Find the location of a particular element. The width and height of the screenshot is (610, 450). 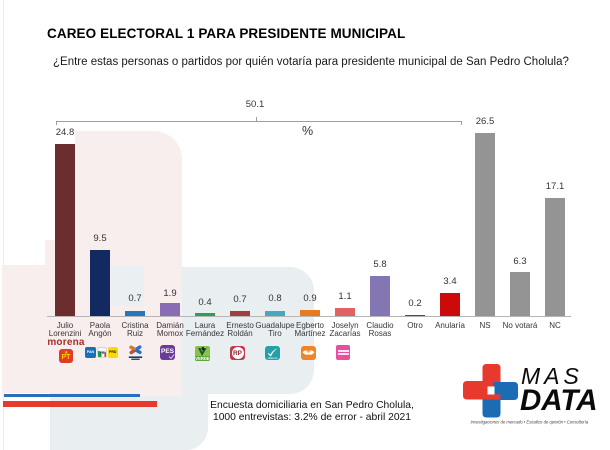

svg-text: MAS is located at coordinates (552, 376).